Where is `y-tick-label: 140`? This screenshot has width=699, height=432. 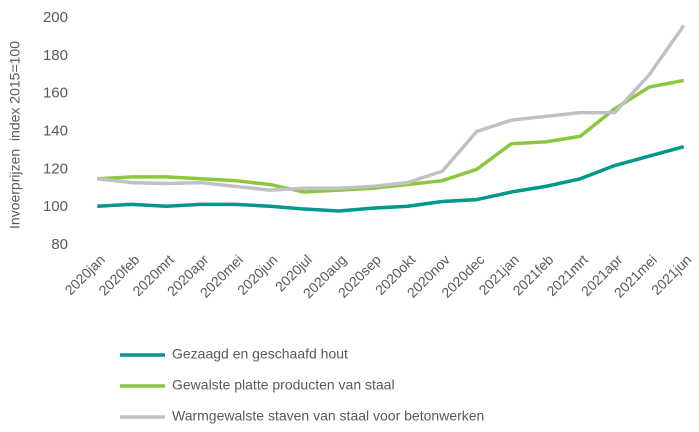
y-tick-label: 140 is located at coordinates (55, 130).